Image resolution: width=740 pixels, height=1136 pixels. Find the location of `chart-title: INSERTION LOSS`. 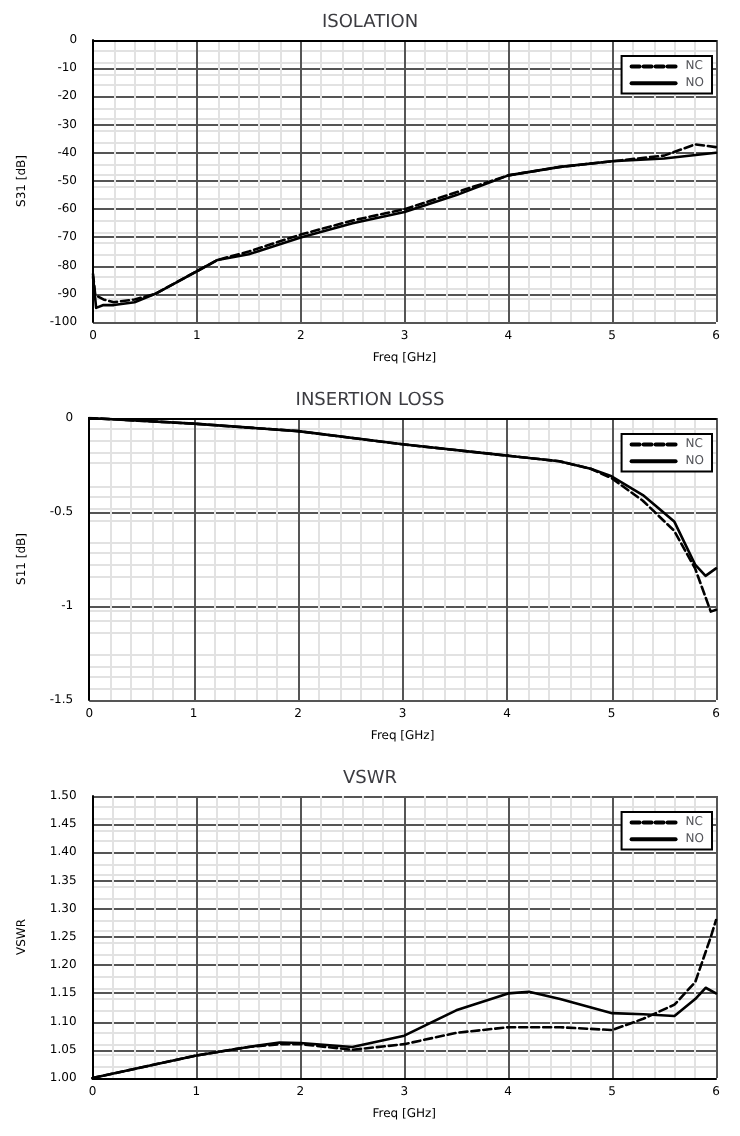

chart-title: INSERTION LOSS is located at coordinates (370, 401).